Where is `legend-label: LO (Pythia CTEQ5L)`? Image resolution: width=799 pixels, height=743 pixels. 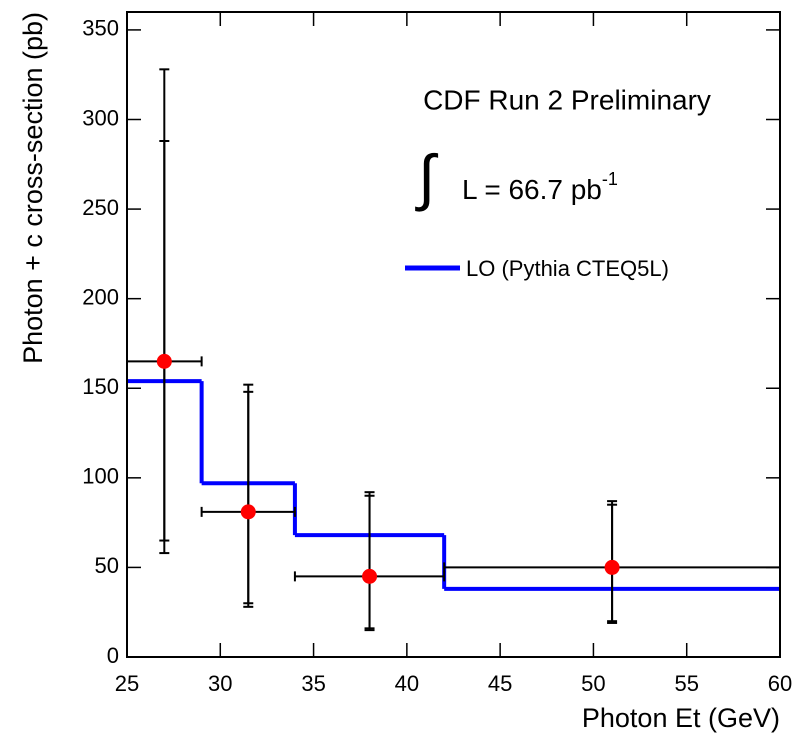
legend-label: LO (Pythia CTEQ5L) is located at coordinates (567, 268).